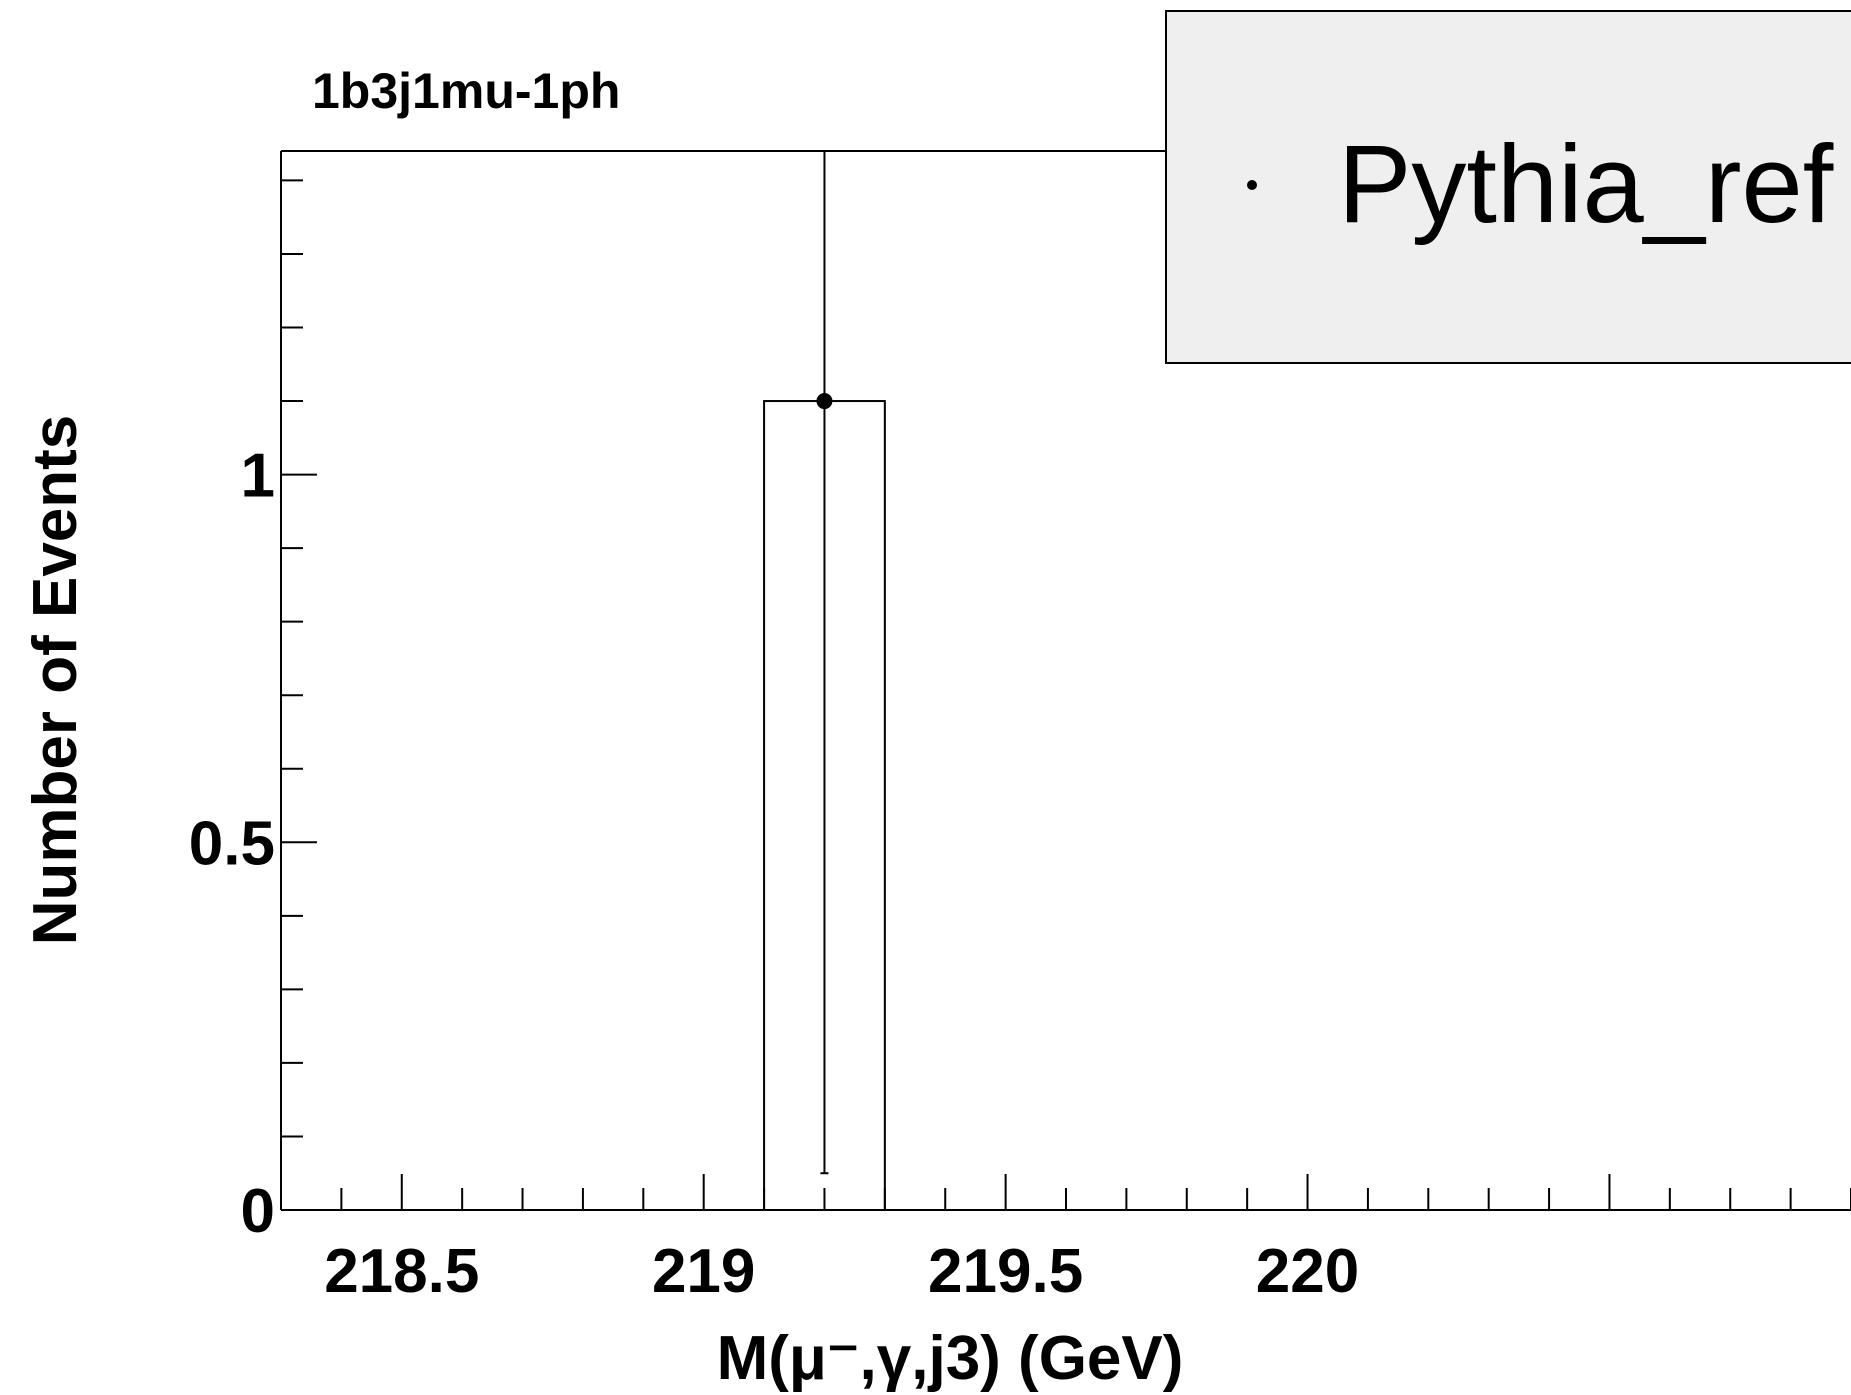 Image resolution: width=1851 pixels, height=1395 pixels. What do you see at coordinates (1586, 184) in the screenshot?
I see `legend-entry-pythia-ref: Pythia_ref` at bounding box center [1586, 184].